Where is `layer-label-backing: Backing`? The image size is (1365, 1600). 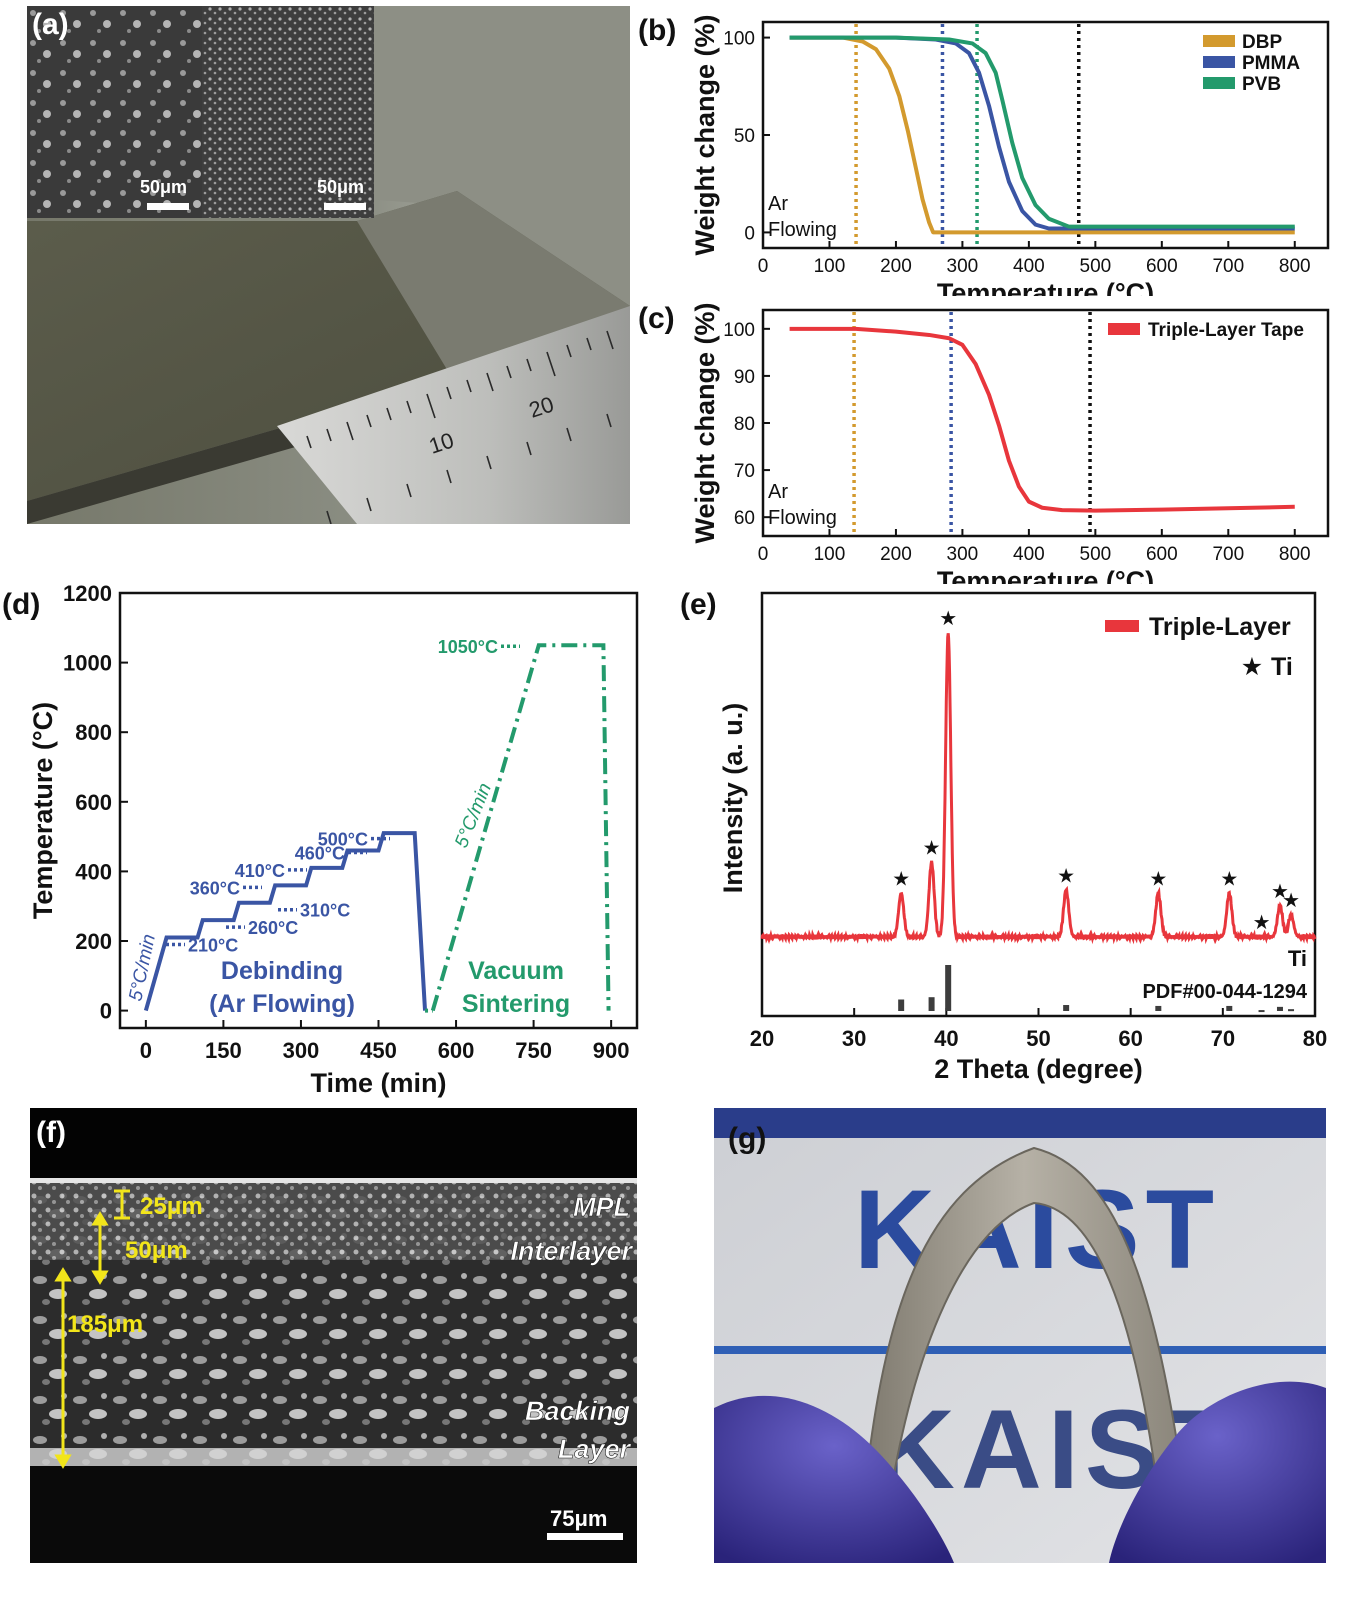 layer-label-backing: Backing is located at coordinates (578, 1411).